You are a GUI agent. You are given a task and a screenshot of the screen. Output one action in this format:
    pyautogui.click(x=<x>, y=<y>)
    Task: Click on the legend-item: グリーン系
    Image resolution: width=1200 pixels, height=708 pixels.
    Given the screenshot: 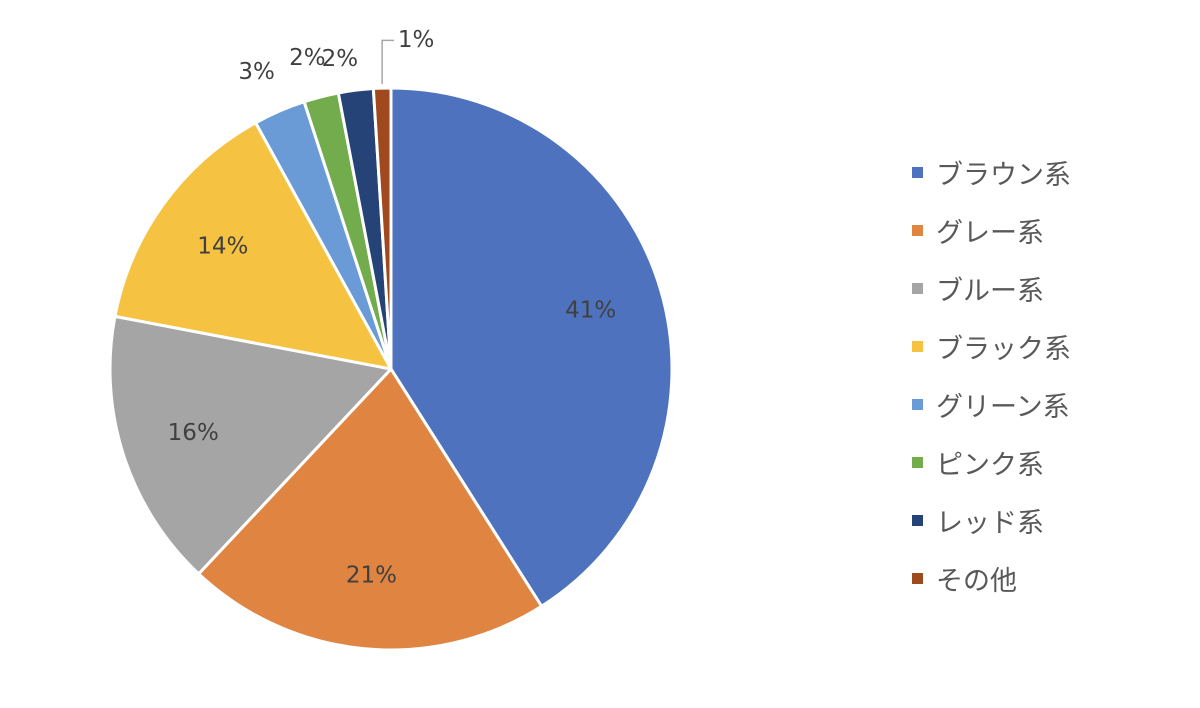 What is the action you would take?
    pyautogui.click(x=991, y=404)
    